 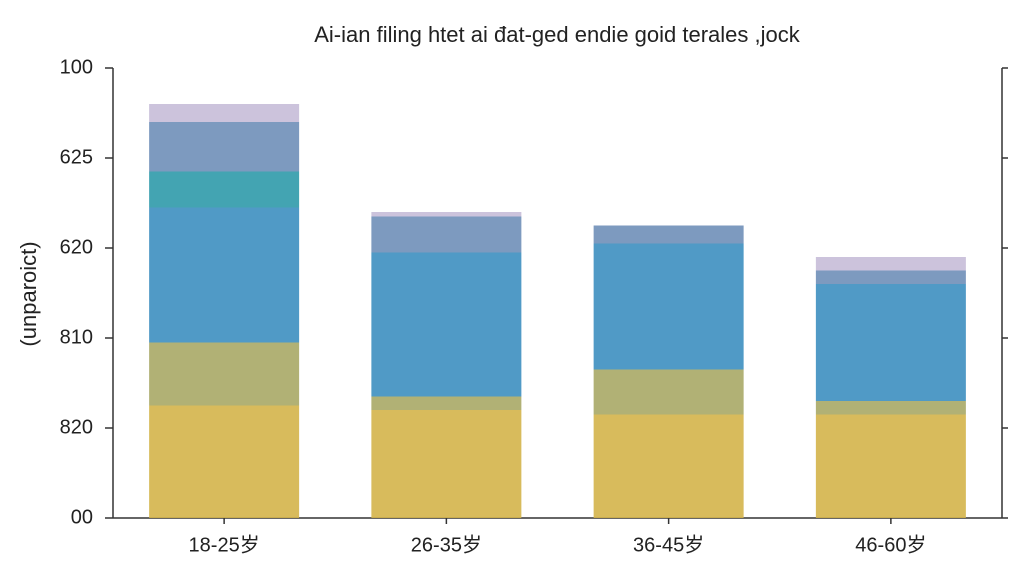 What do you see at coordinates (82, 517) in the screenshot?
I see `y-tick-label: 00` at bounding box center [82, 517].